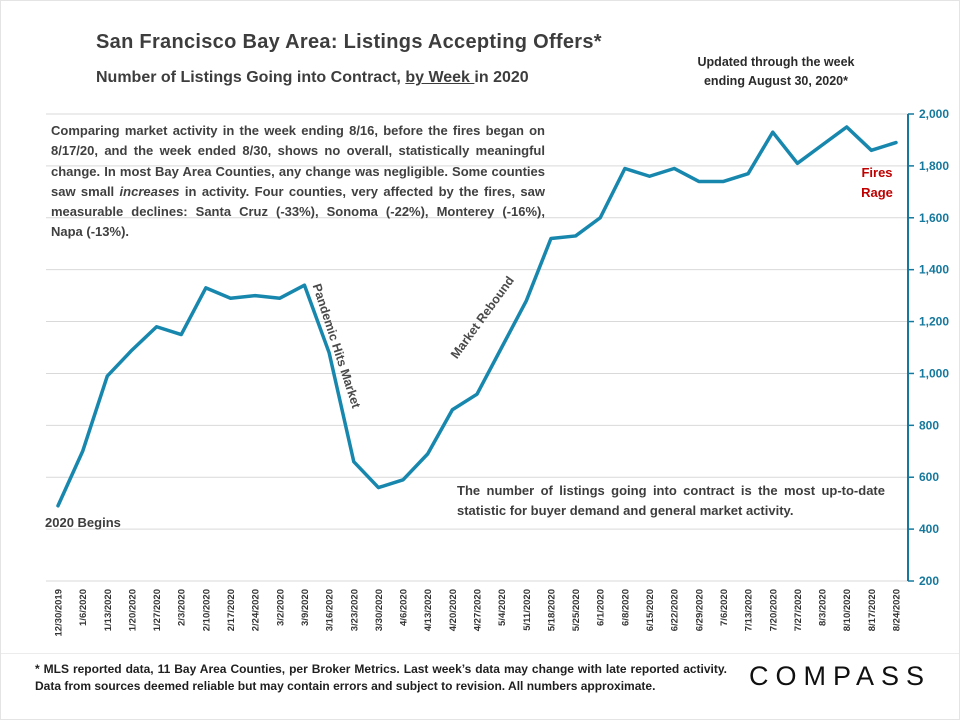 This screenshot has height=720, width=960. I want to click on x-tick-label: 7/20/2020, so click(773, 610).